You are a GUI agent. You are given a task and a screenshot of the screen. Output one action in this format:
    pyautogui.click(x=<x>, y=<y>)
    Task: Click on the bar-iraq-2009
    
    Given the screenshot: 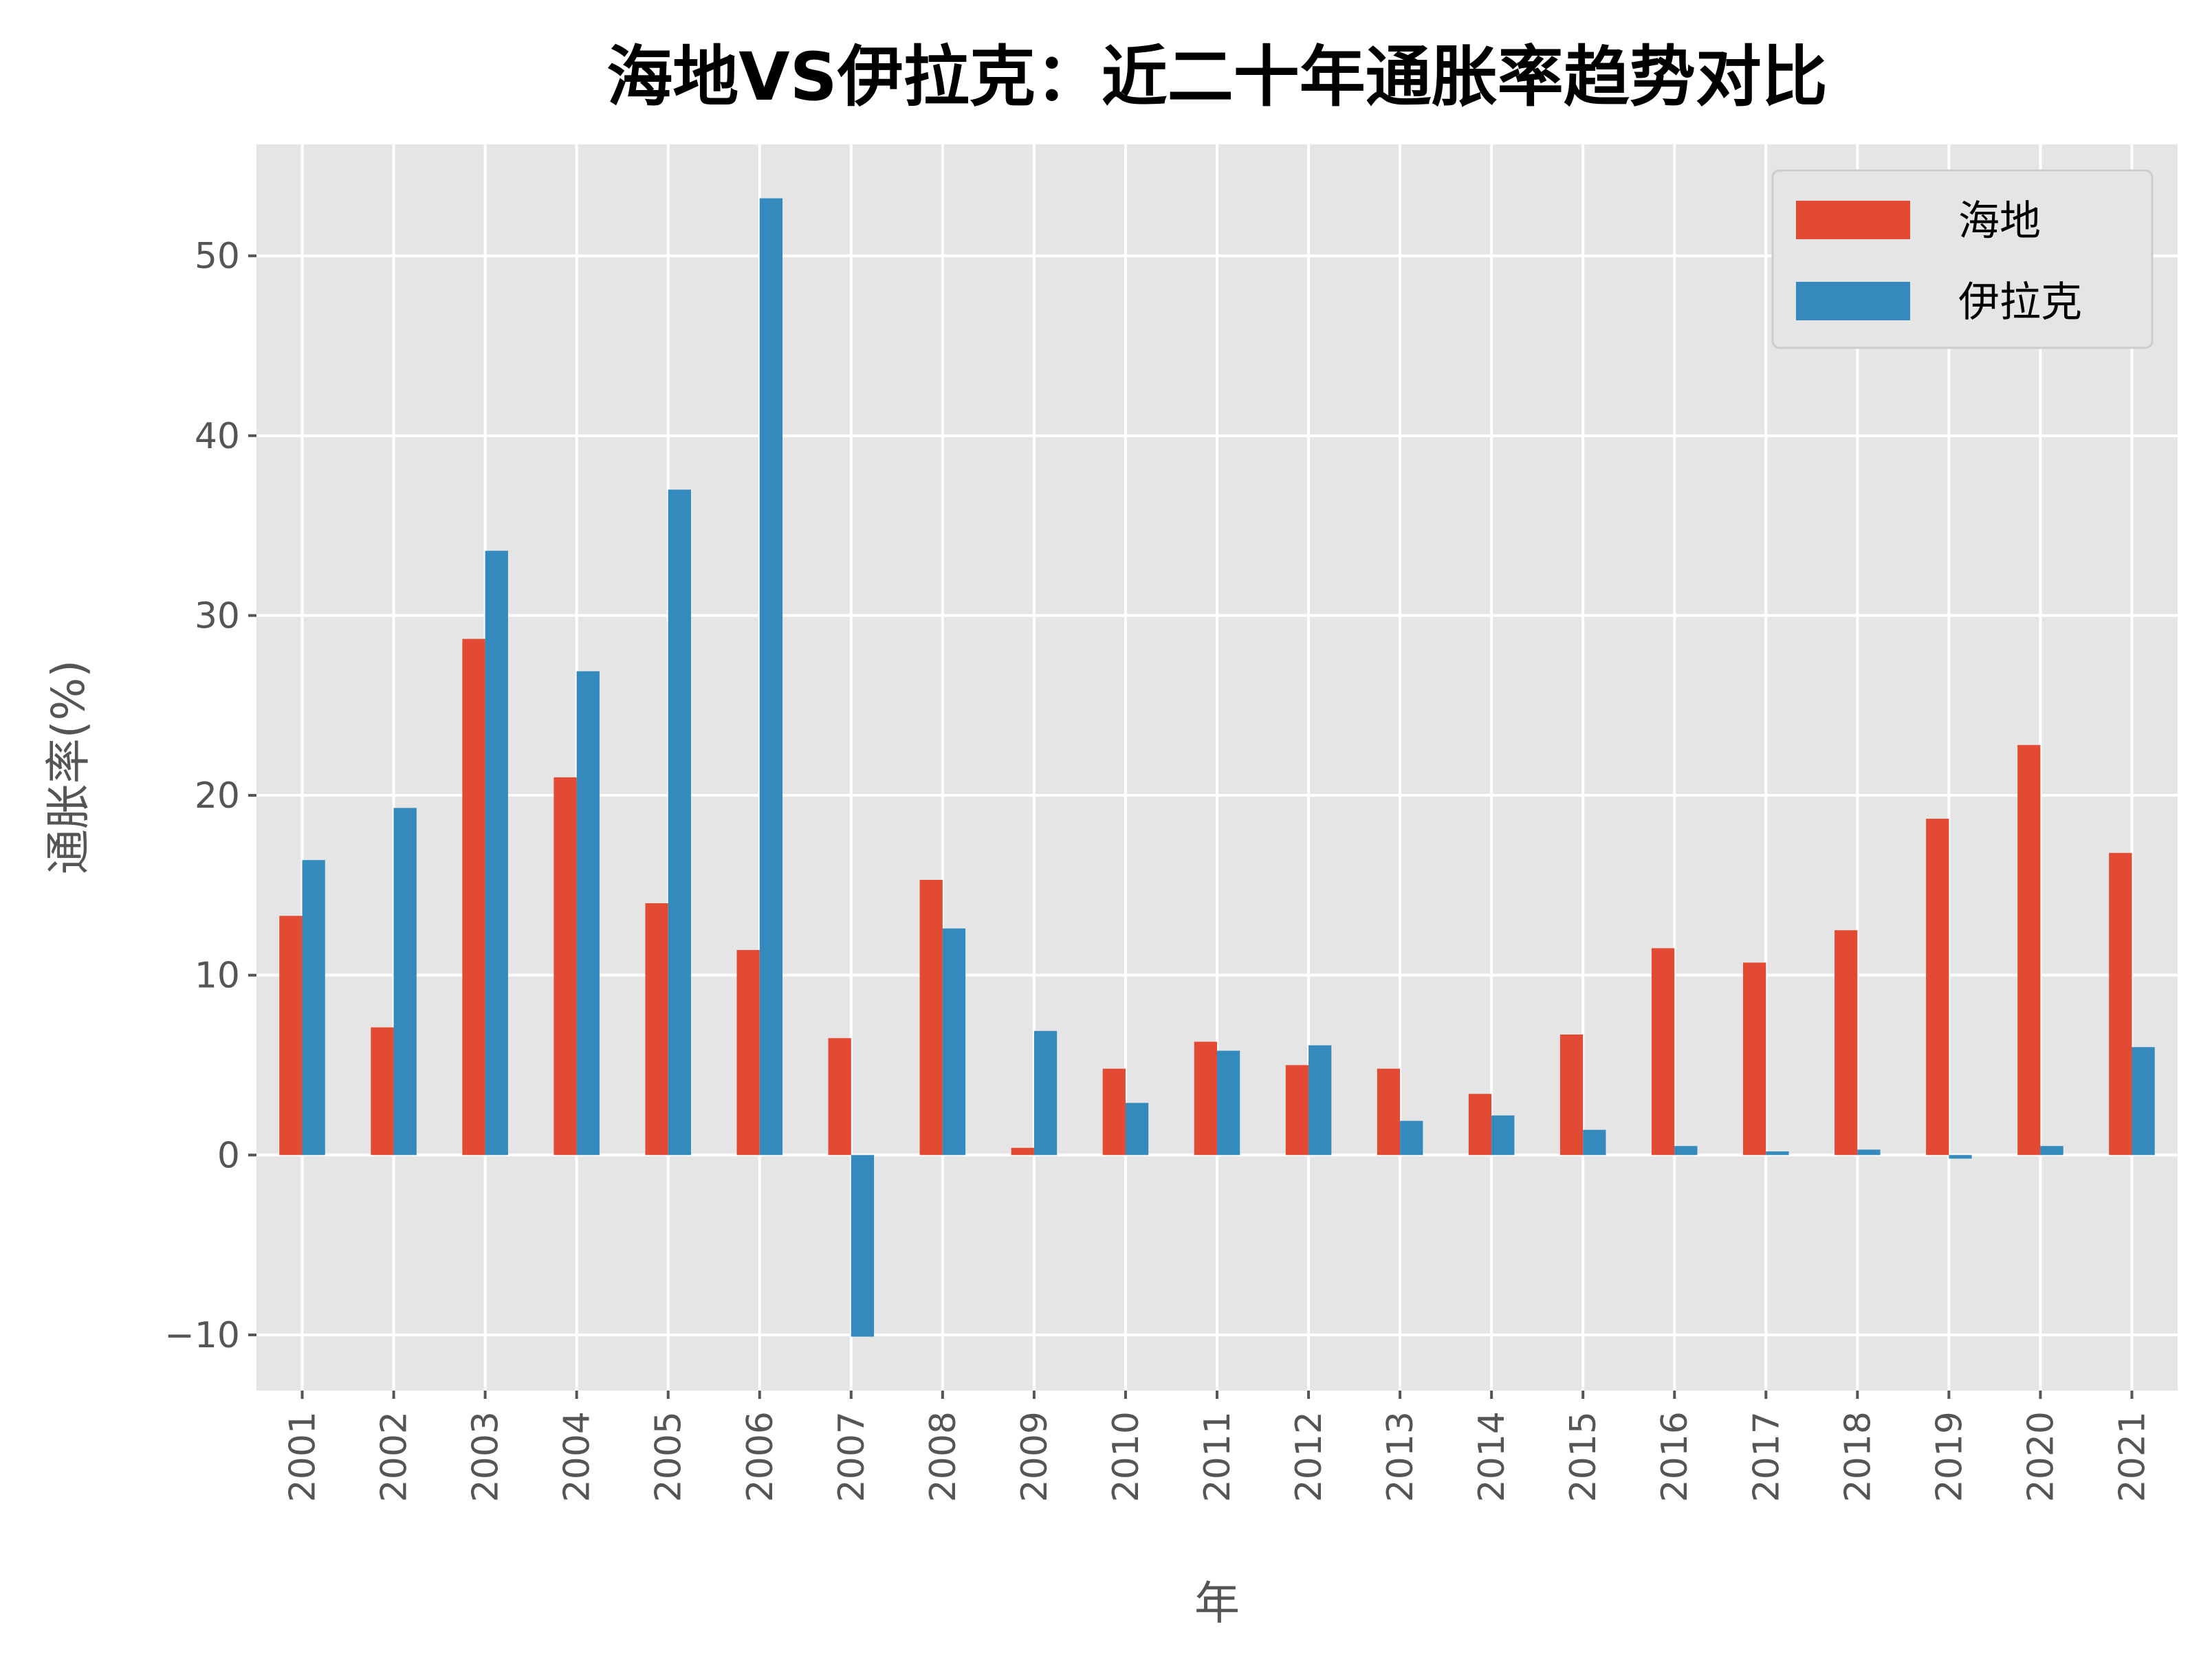 What is the action you would take?
    pyautogui.click(x=1045, y=1093)
    